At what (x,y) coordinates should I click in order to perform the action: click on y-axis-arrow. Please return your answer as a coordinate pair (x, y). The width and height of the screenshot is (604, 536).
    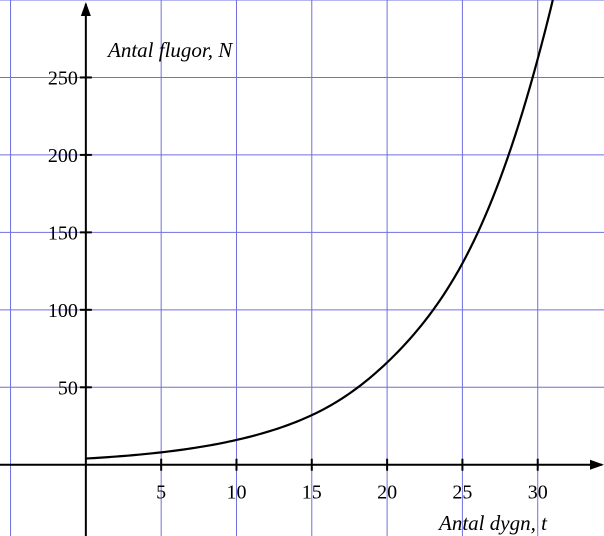
    Looking at the image, I should click on (85, 9).